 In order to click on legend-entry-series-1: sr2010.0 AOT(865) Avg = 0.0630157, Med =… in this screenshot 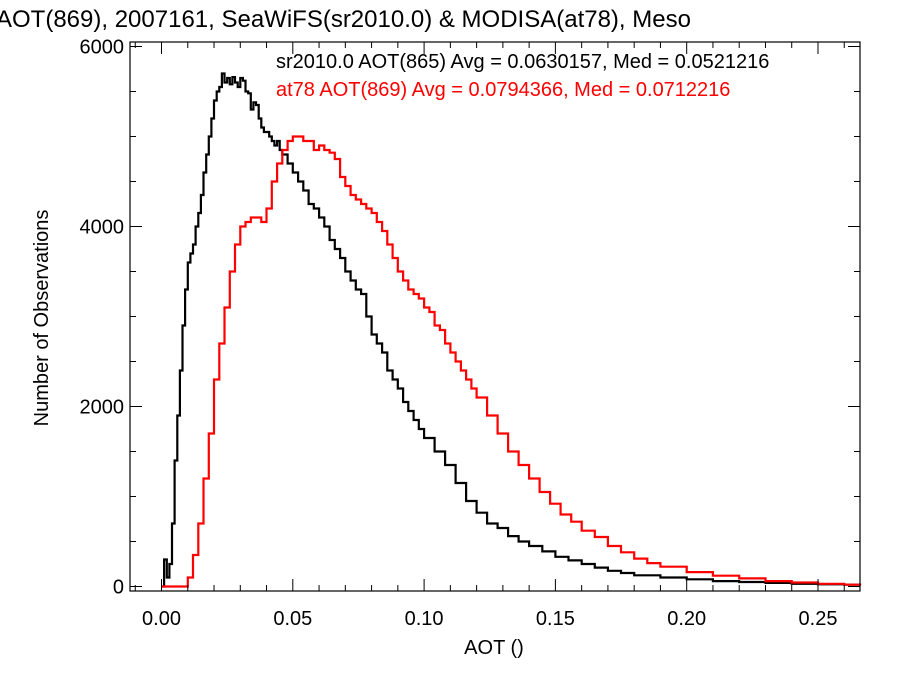, I will do `click(522, 62)`.